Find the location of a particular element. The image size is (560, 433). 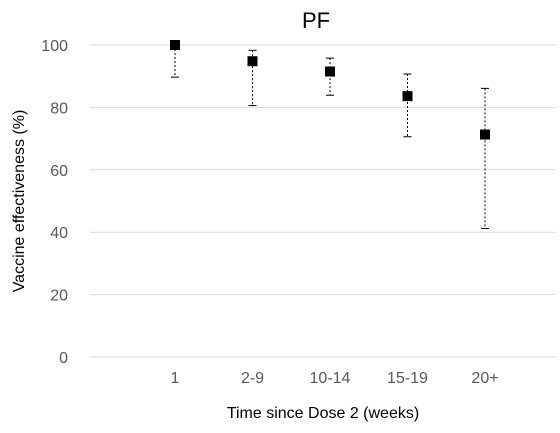

y-axis-label: Vaccine effectiveness (%) is located at coordinates (19, 201).